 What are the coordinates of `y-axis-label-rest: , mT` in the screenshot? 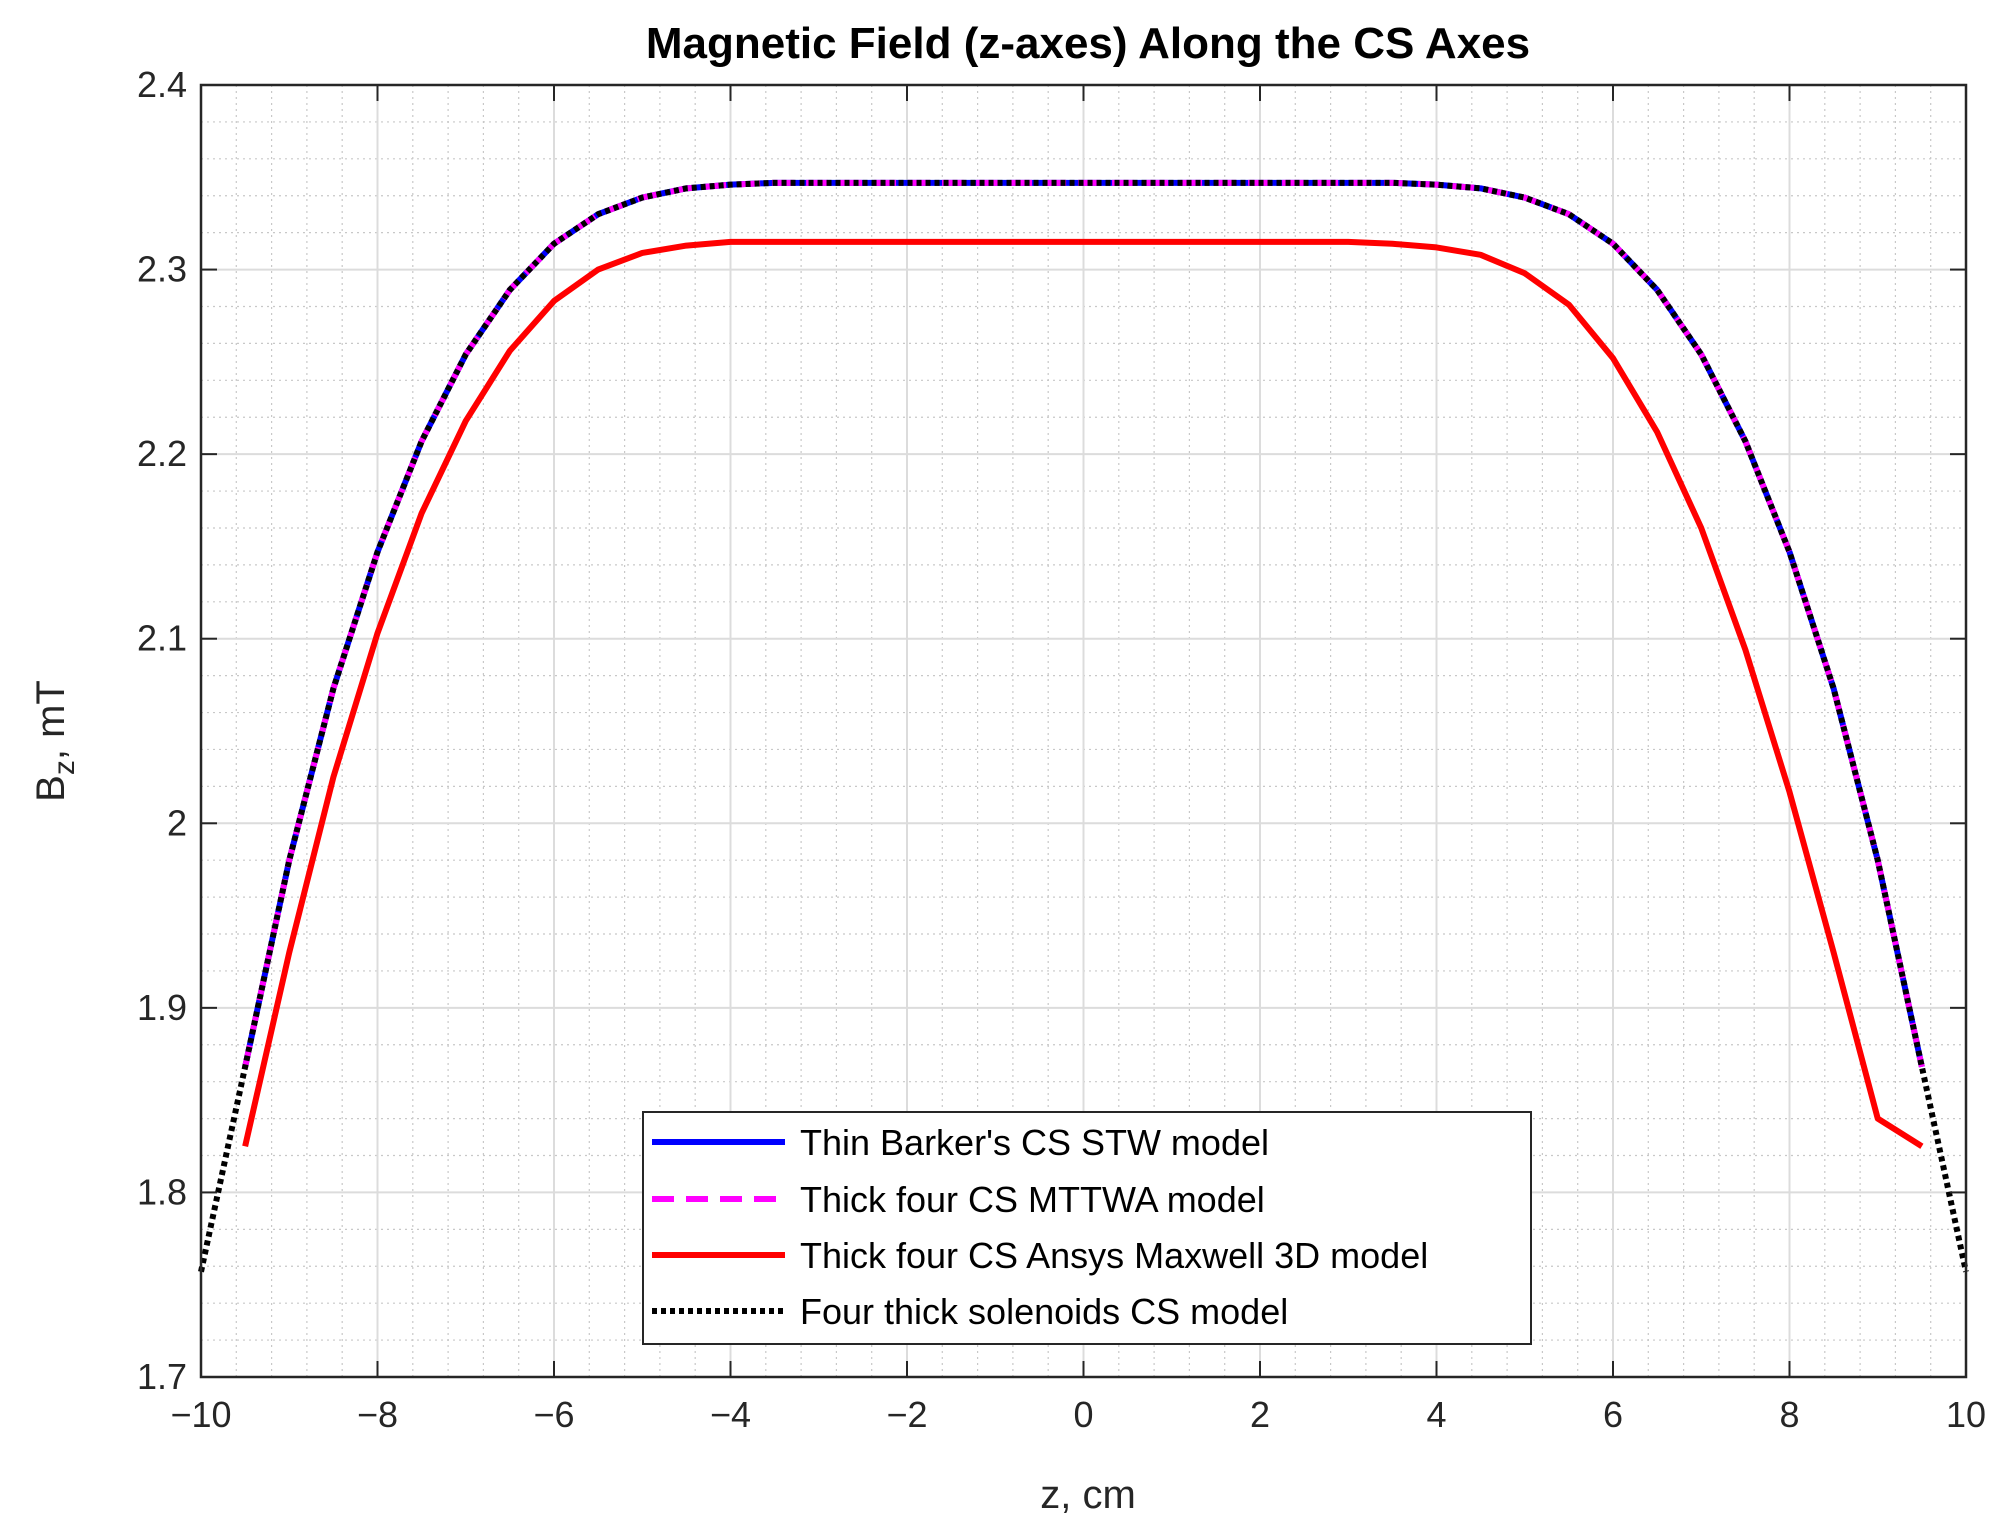 It's located at (51, 720).